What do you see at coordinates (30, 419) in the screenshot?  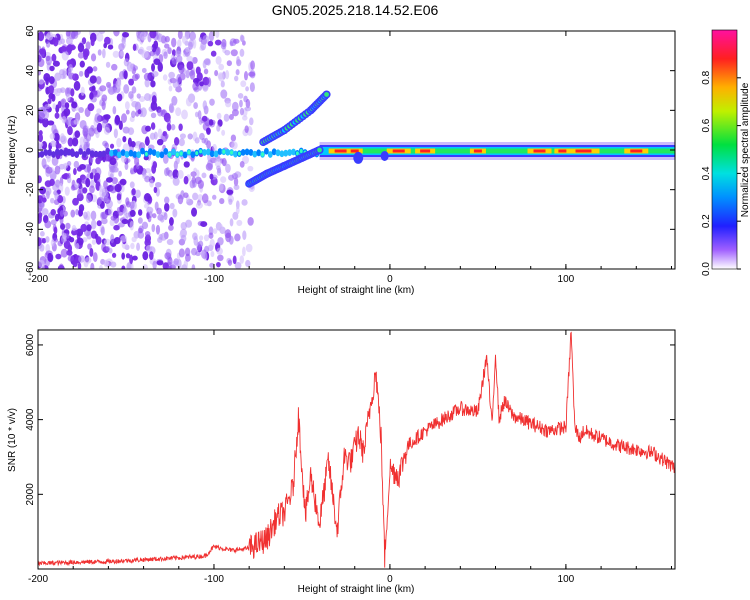 I see `y-tick-label: 4000` at bounding box center [30, 419].